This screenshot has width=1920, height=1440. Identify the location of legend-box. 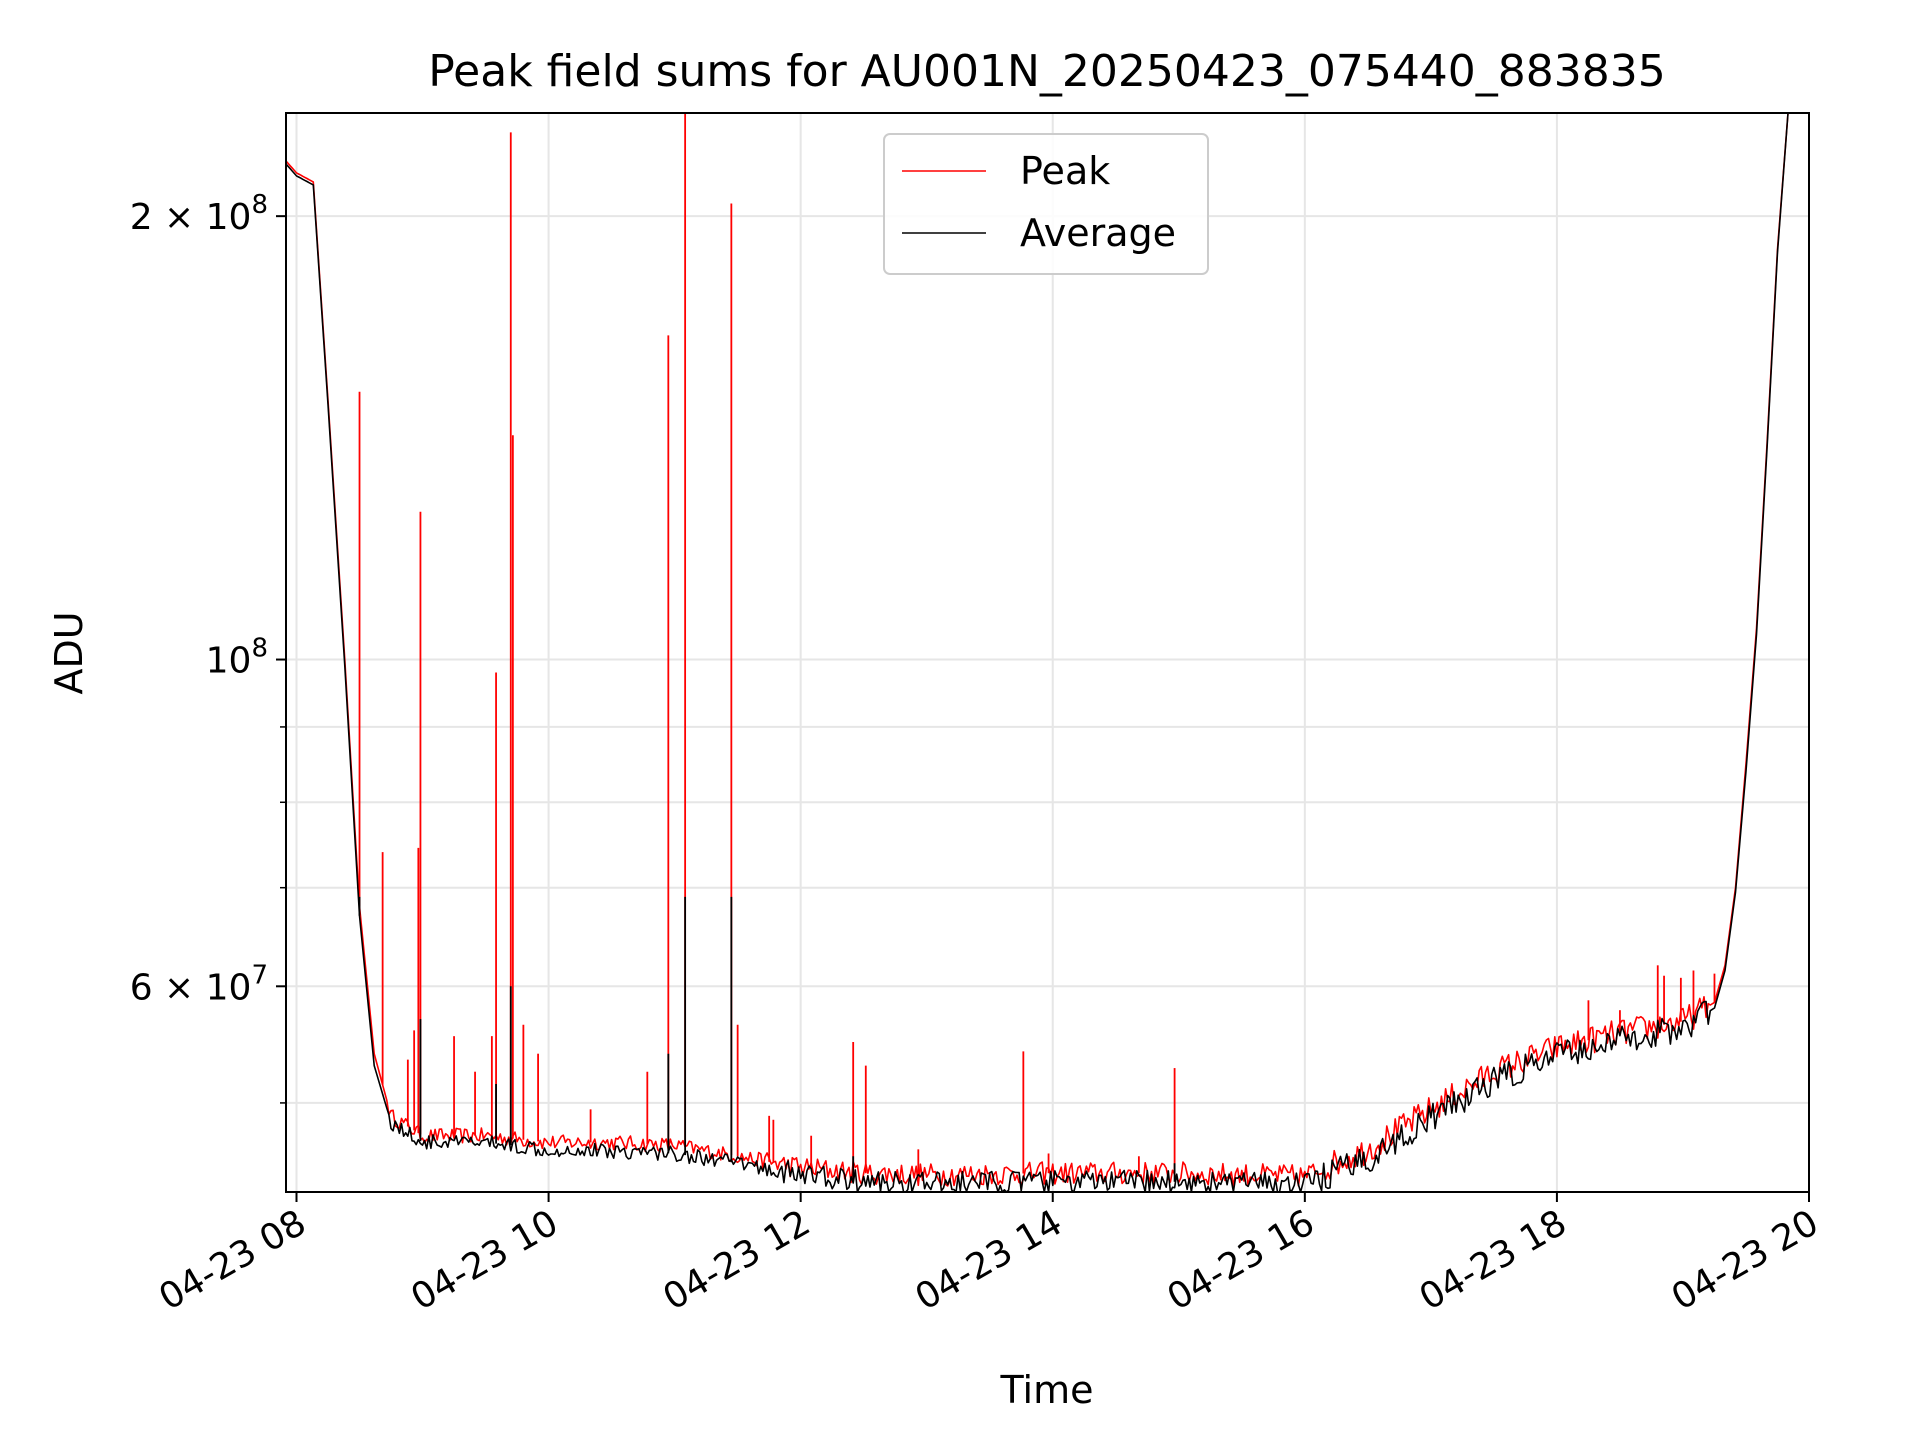
(1046, 204).